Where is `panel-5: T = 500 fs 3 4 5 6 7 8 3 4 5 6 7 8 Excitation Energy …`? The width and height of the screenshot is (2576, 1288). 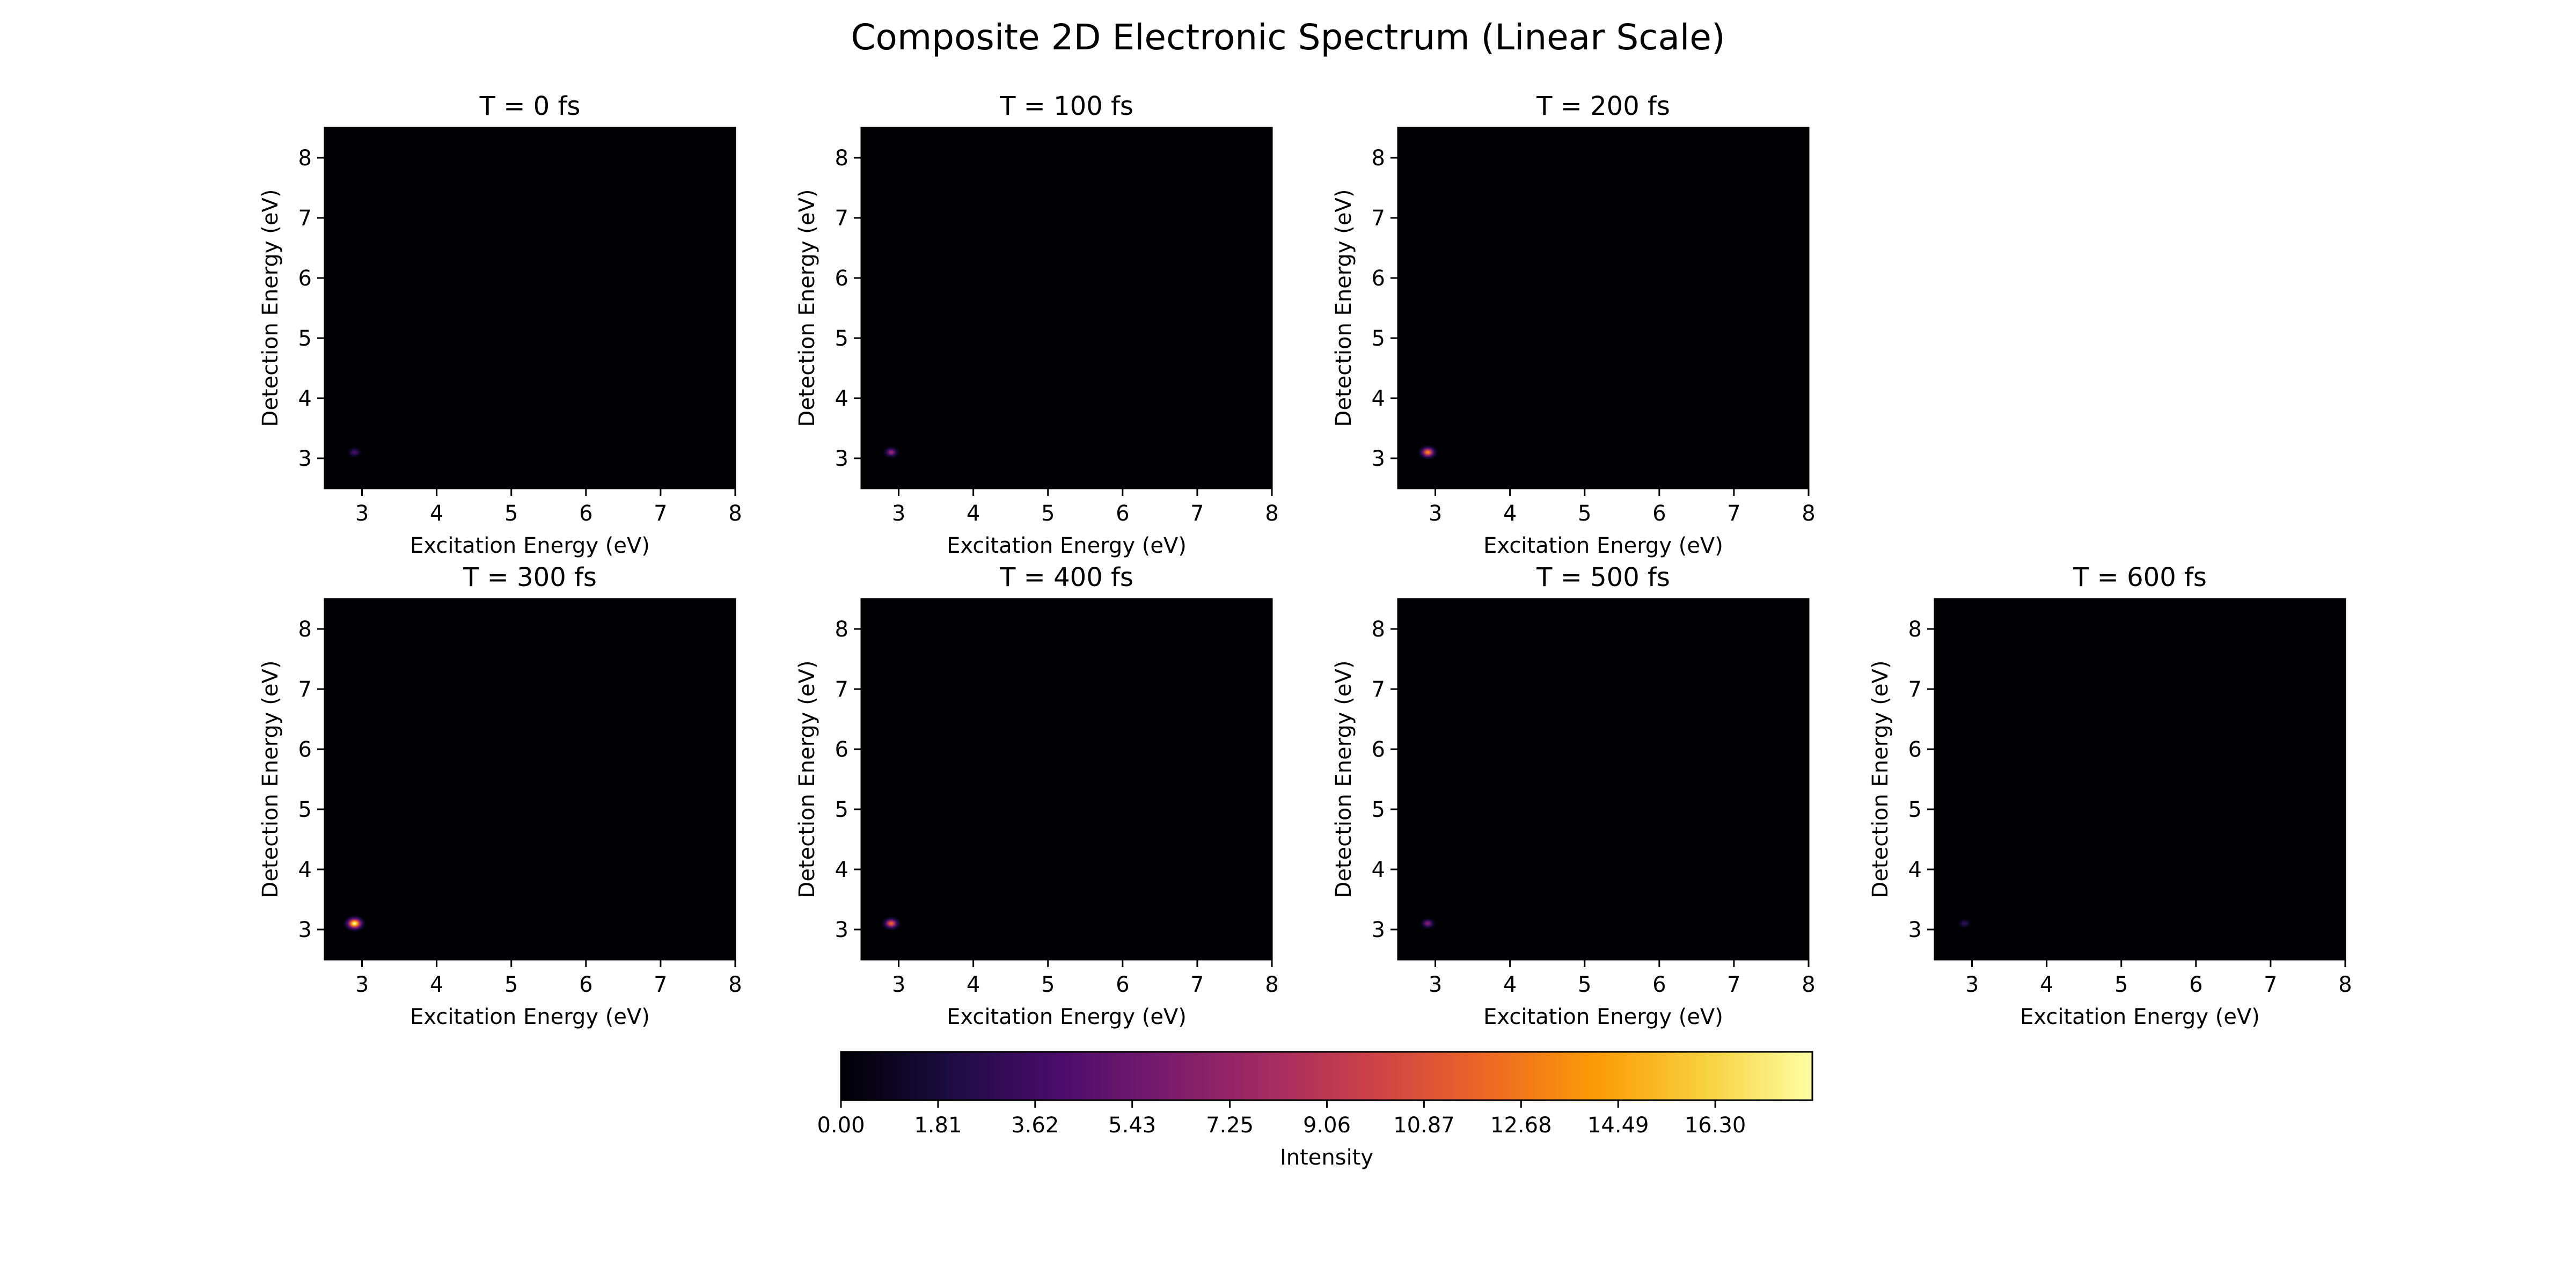
panel-5: T = 500 fs 3 4 5 6 7 8 3 4 5 6 7 8 Excitation Energy … is located at coordinates (1573, 795).